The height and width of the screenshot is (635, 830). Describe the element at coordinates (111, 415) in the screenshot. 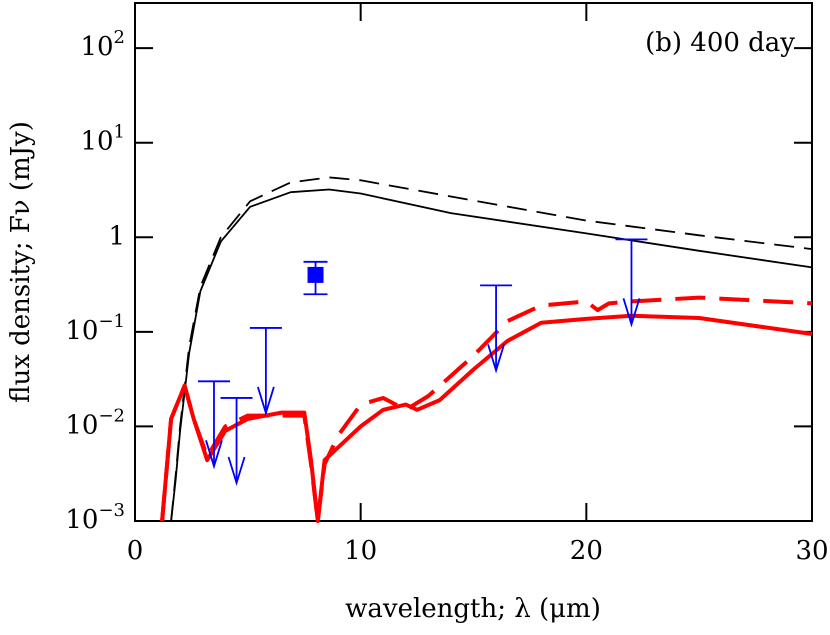

I see `tick-exponent: −2` at that location.